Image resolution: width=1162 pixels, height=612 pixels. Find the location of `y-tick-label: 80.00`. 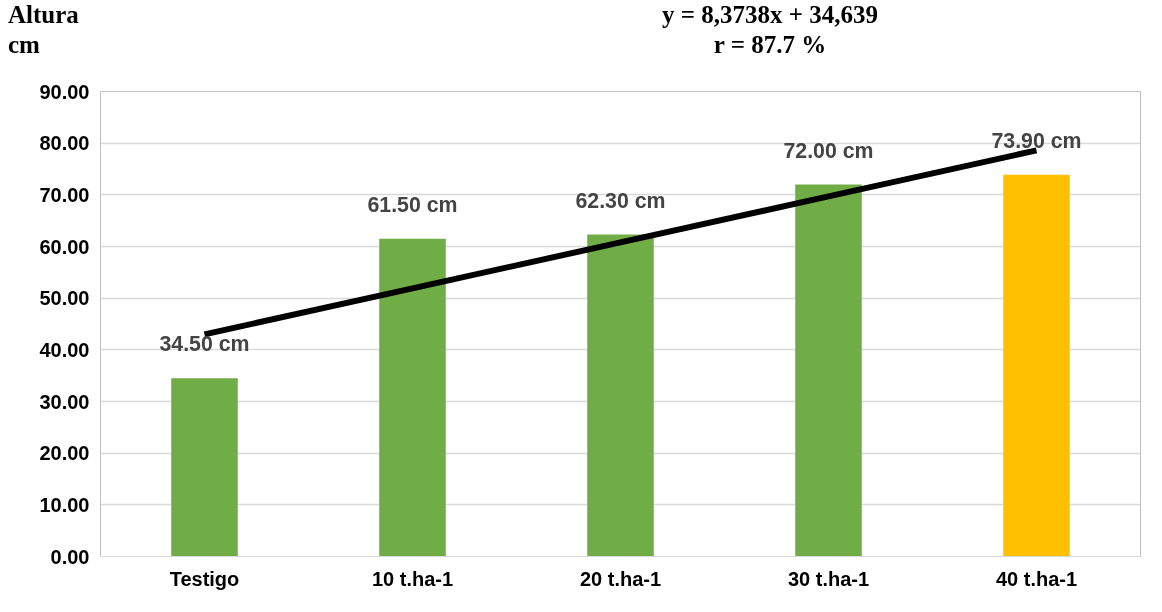

y-tick-label: 80.00 is located at coordinates (64, 143).